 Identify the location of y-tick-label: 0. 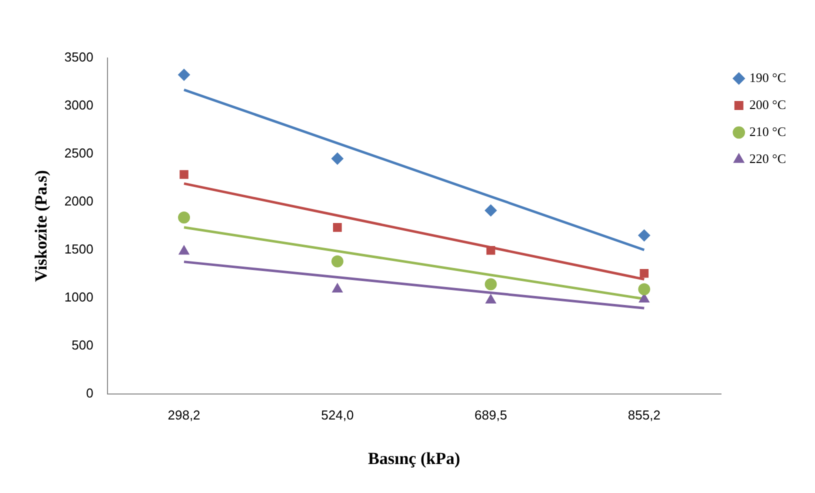
(90, 393).